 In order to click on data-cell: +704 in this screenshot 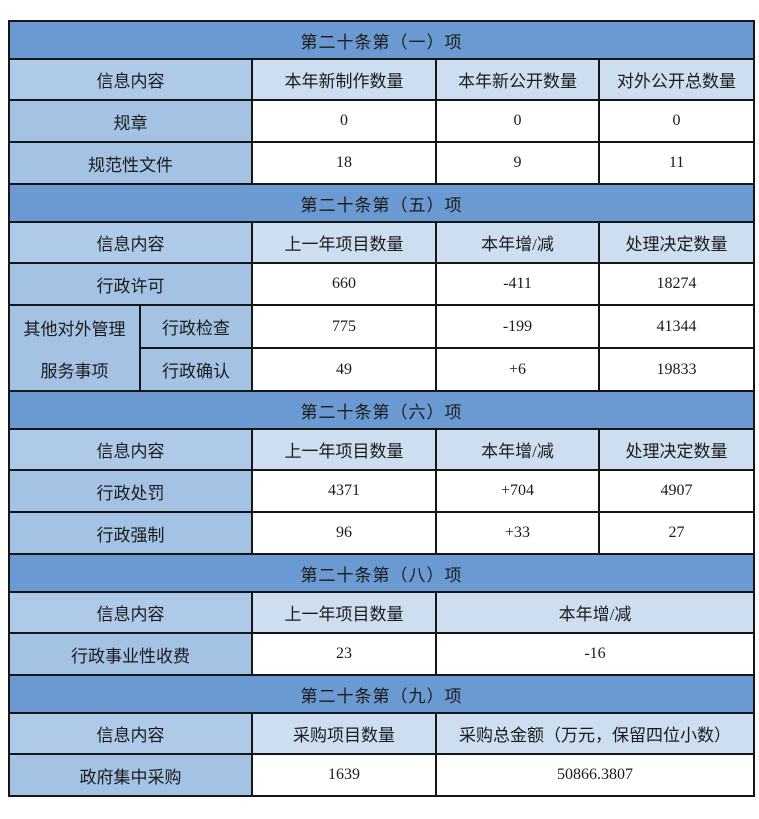, I will do `click(517, 491)`.